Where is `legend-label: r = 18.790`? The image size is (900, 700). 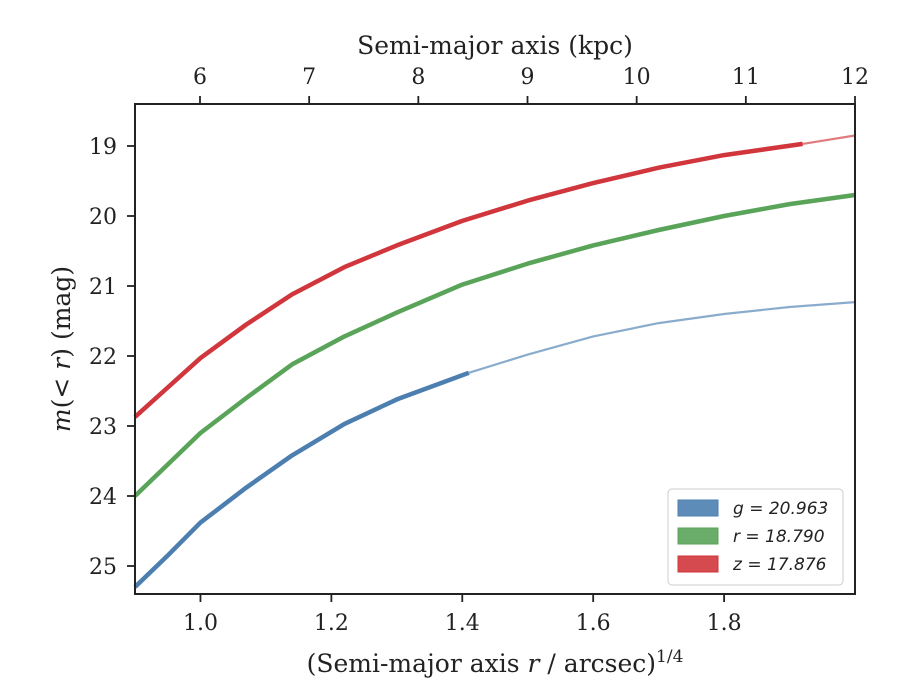 legend-label: r = 18.790 is located at coordinates (779, 537).